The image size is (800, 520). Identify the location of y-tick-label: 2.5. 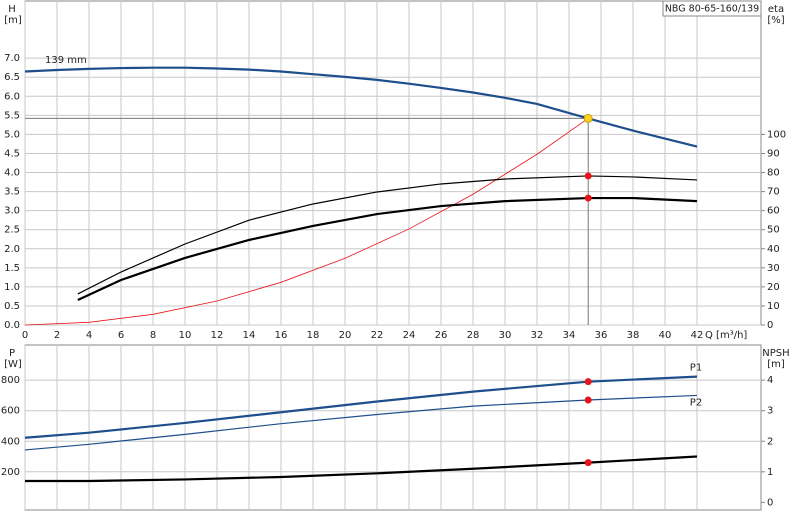
(12, 230).